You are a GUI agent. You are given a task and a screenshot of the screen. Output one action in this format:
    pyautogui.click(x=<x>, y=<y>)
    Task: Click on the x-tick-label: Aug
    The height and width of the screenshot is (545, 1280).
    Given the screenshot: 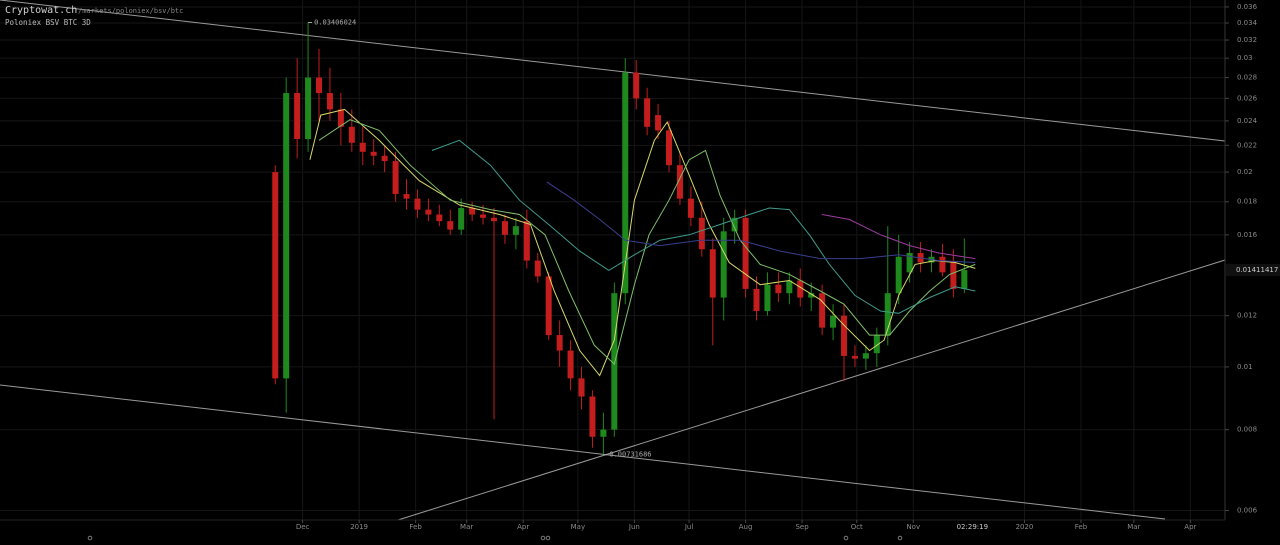 What is the action you would take?
    pyautogui.click(x=746, y=527)
    